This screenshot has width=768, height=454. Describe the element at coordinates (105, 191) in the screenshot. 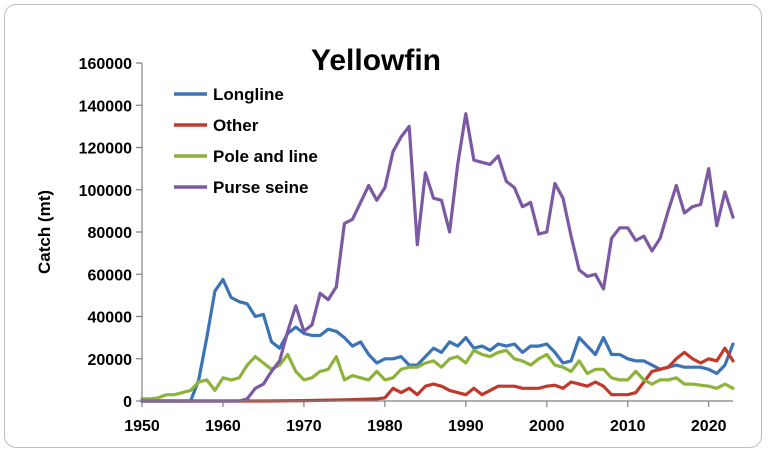

I see `y-tick-label: 100000` at that location.